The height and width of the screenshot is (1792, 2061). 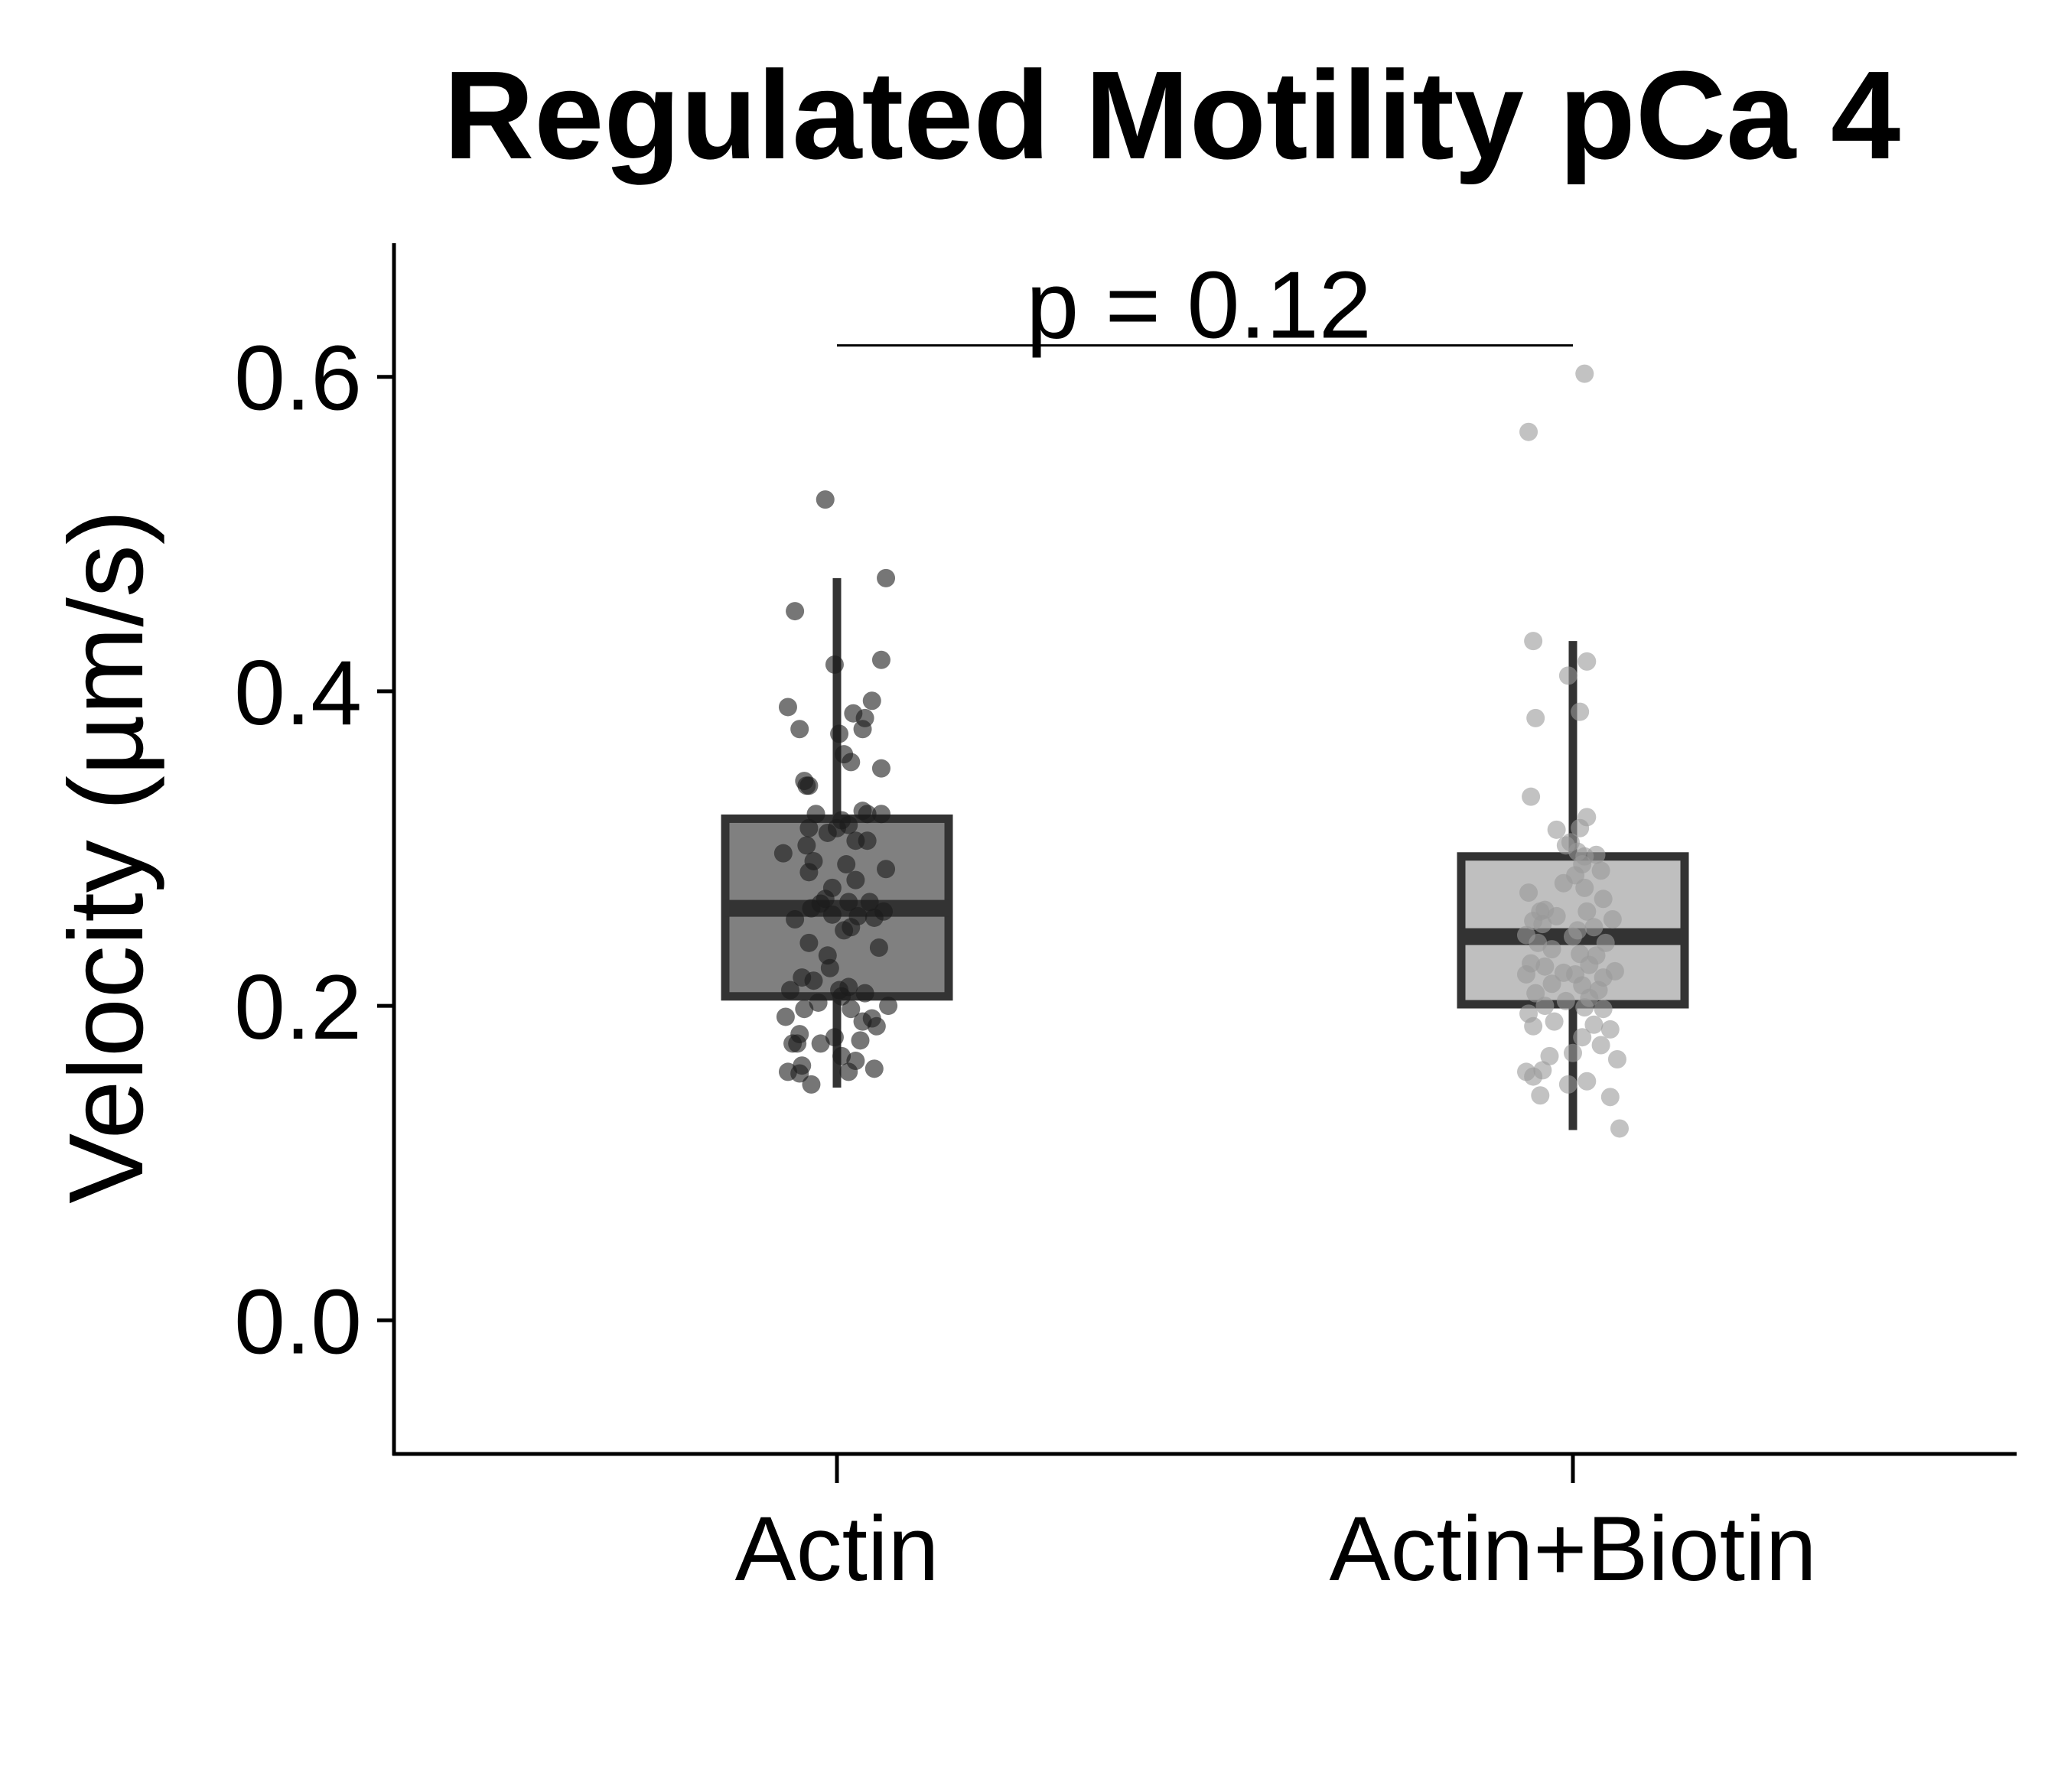 What do you see at coordinates (298, 378) in the screenshot?
I see `y-tick-label: 0.6` at bounding box center [298, 378].